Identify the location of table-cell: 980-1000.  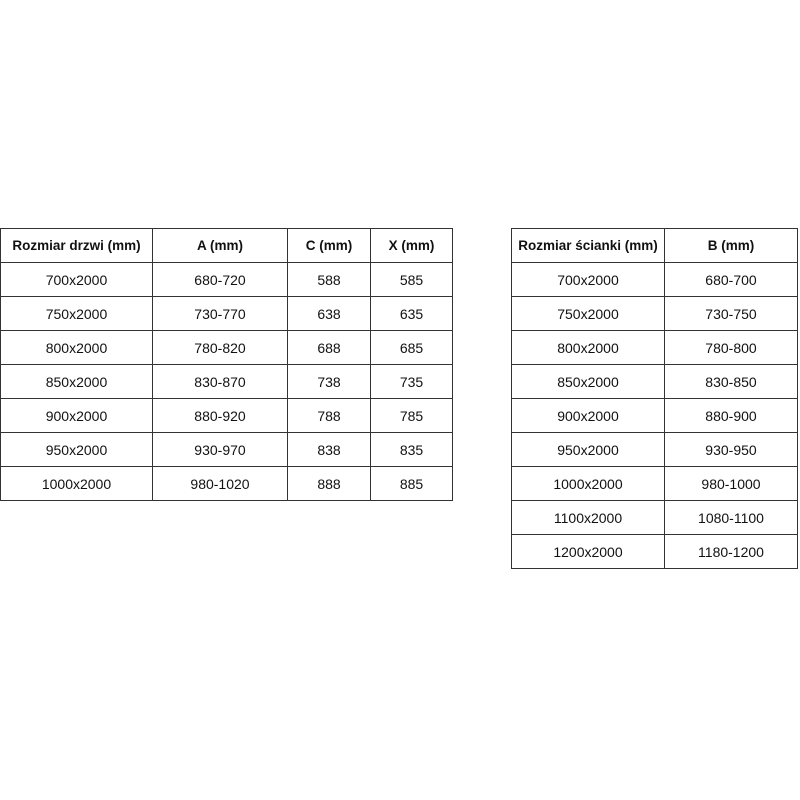
(731, 483).